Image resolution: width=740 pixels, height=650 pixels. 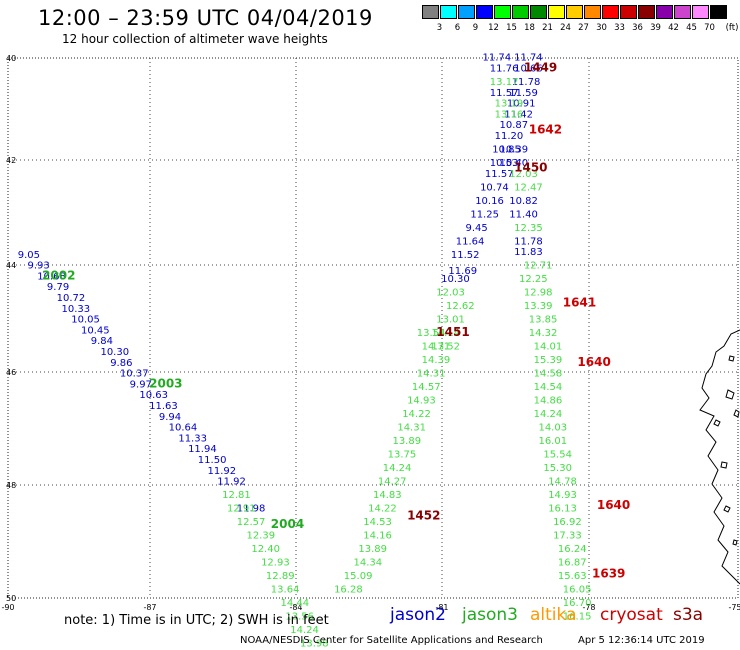 I want to click on timestamp-text: Apr 5 12:36:14 UTC 2019, so click(x=641, y=640).